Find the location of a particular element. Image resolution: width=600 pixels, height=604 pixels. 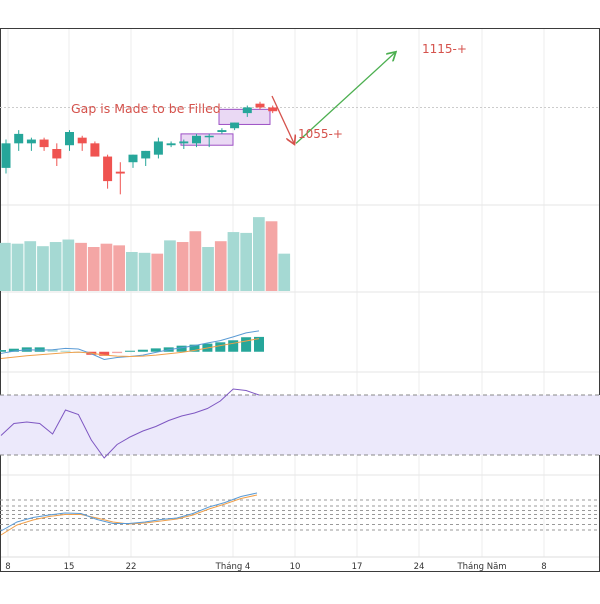

x-tick-label: Tháng Năm is located at coordinates (481, 567).